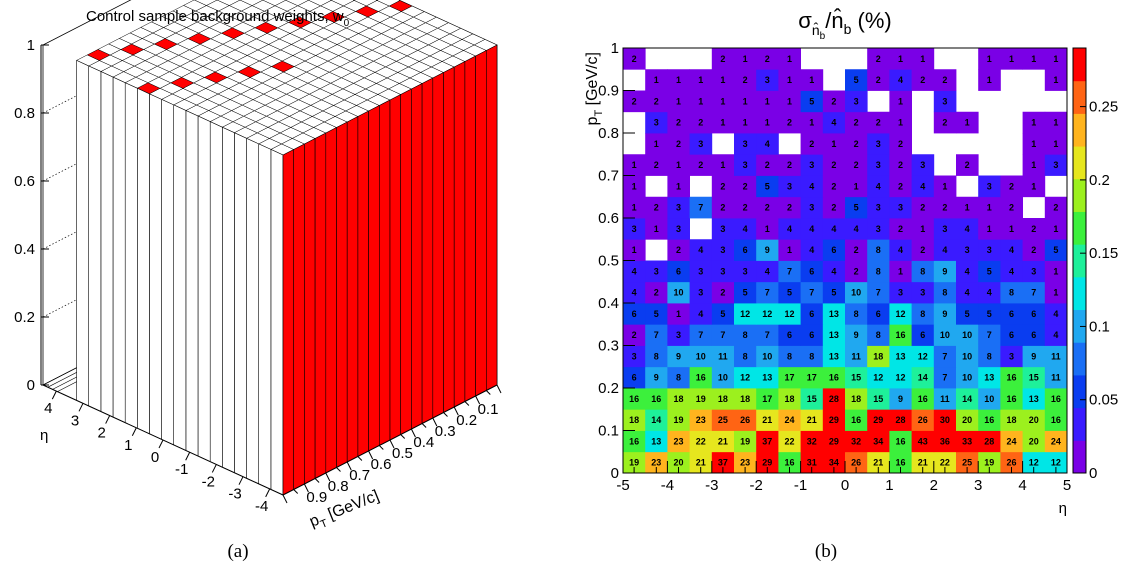 This screenshot has height=570, width=1134. Describe the element at coordinates (381, 464) in the screenshot. I see `pt-tick-label: 0.6` at that location.